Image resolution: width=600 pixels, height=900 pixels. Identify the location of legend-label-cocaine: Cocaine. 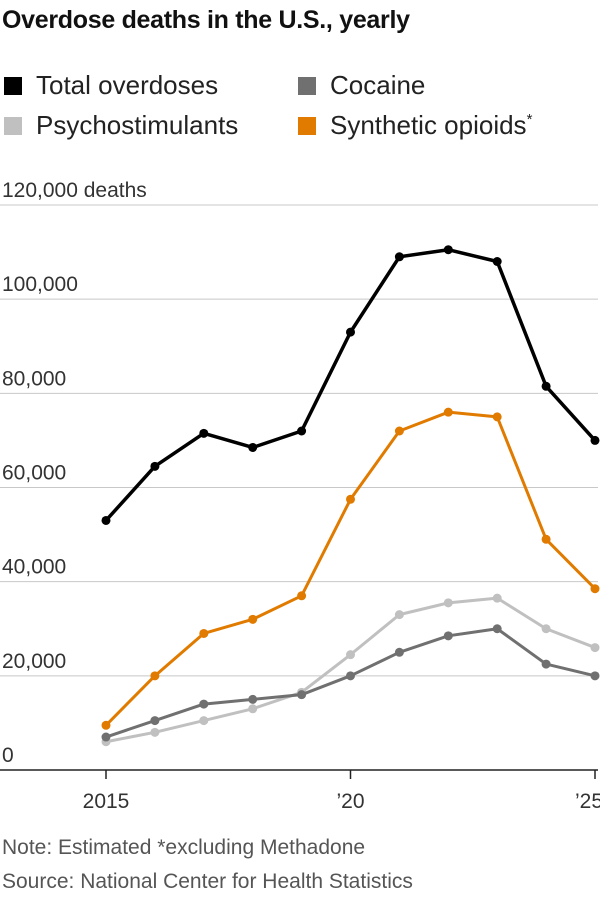
(378, 85).